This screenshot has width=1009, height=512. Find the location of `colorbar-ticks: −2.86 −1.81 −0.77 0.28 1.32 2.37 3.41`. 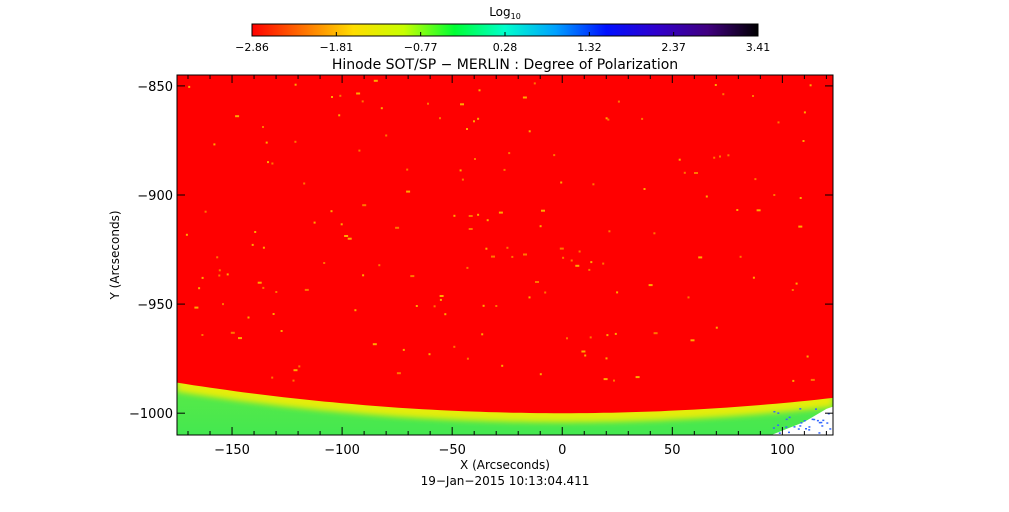

colorbar-ticks: −2.86 −1.81 −0.77 0.28 1.32 2.37 3.41 is located at coordinates (502, 43).